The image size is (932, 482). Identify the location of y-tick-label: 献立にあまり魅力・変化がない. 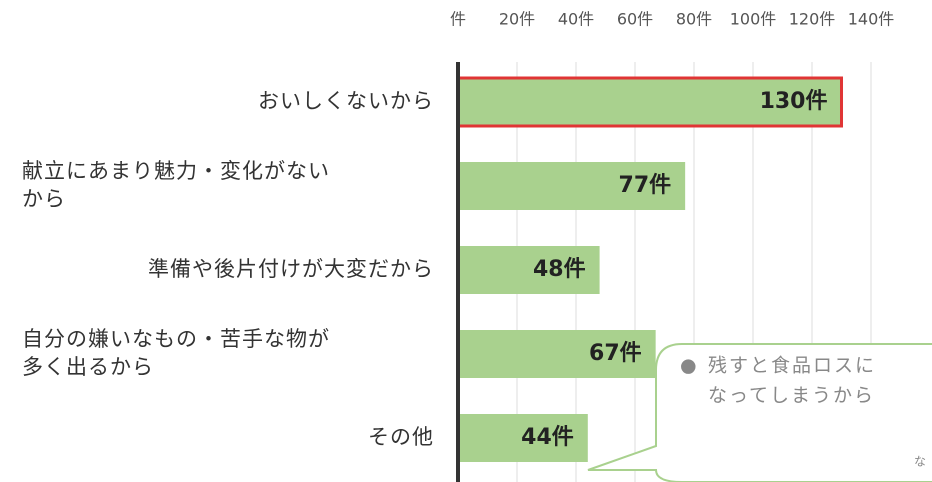
(176, 171).